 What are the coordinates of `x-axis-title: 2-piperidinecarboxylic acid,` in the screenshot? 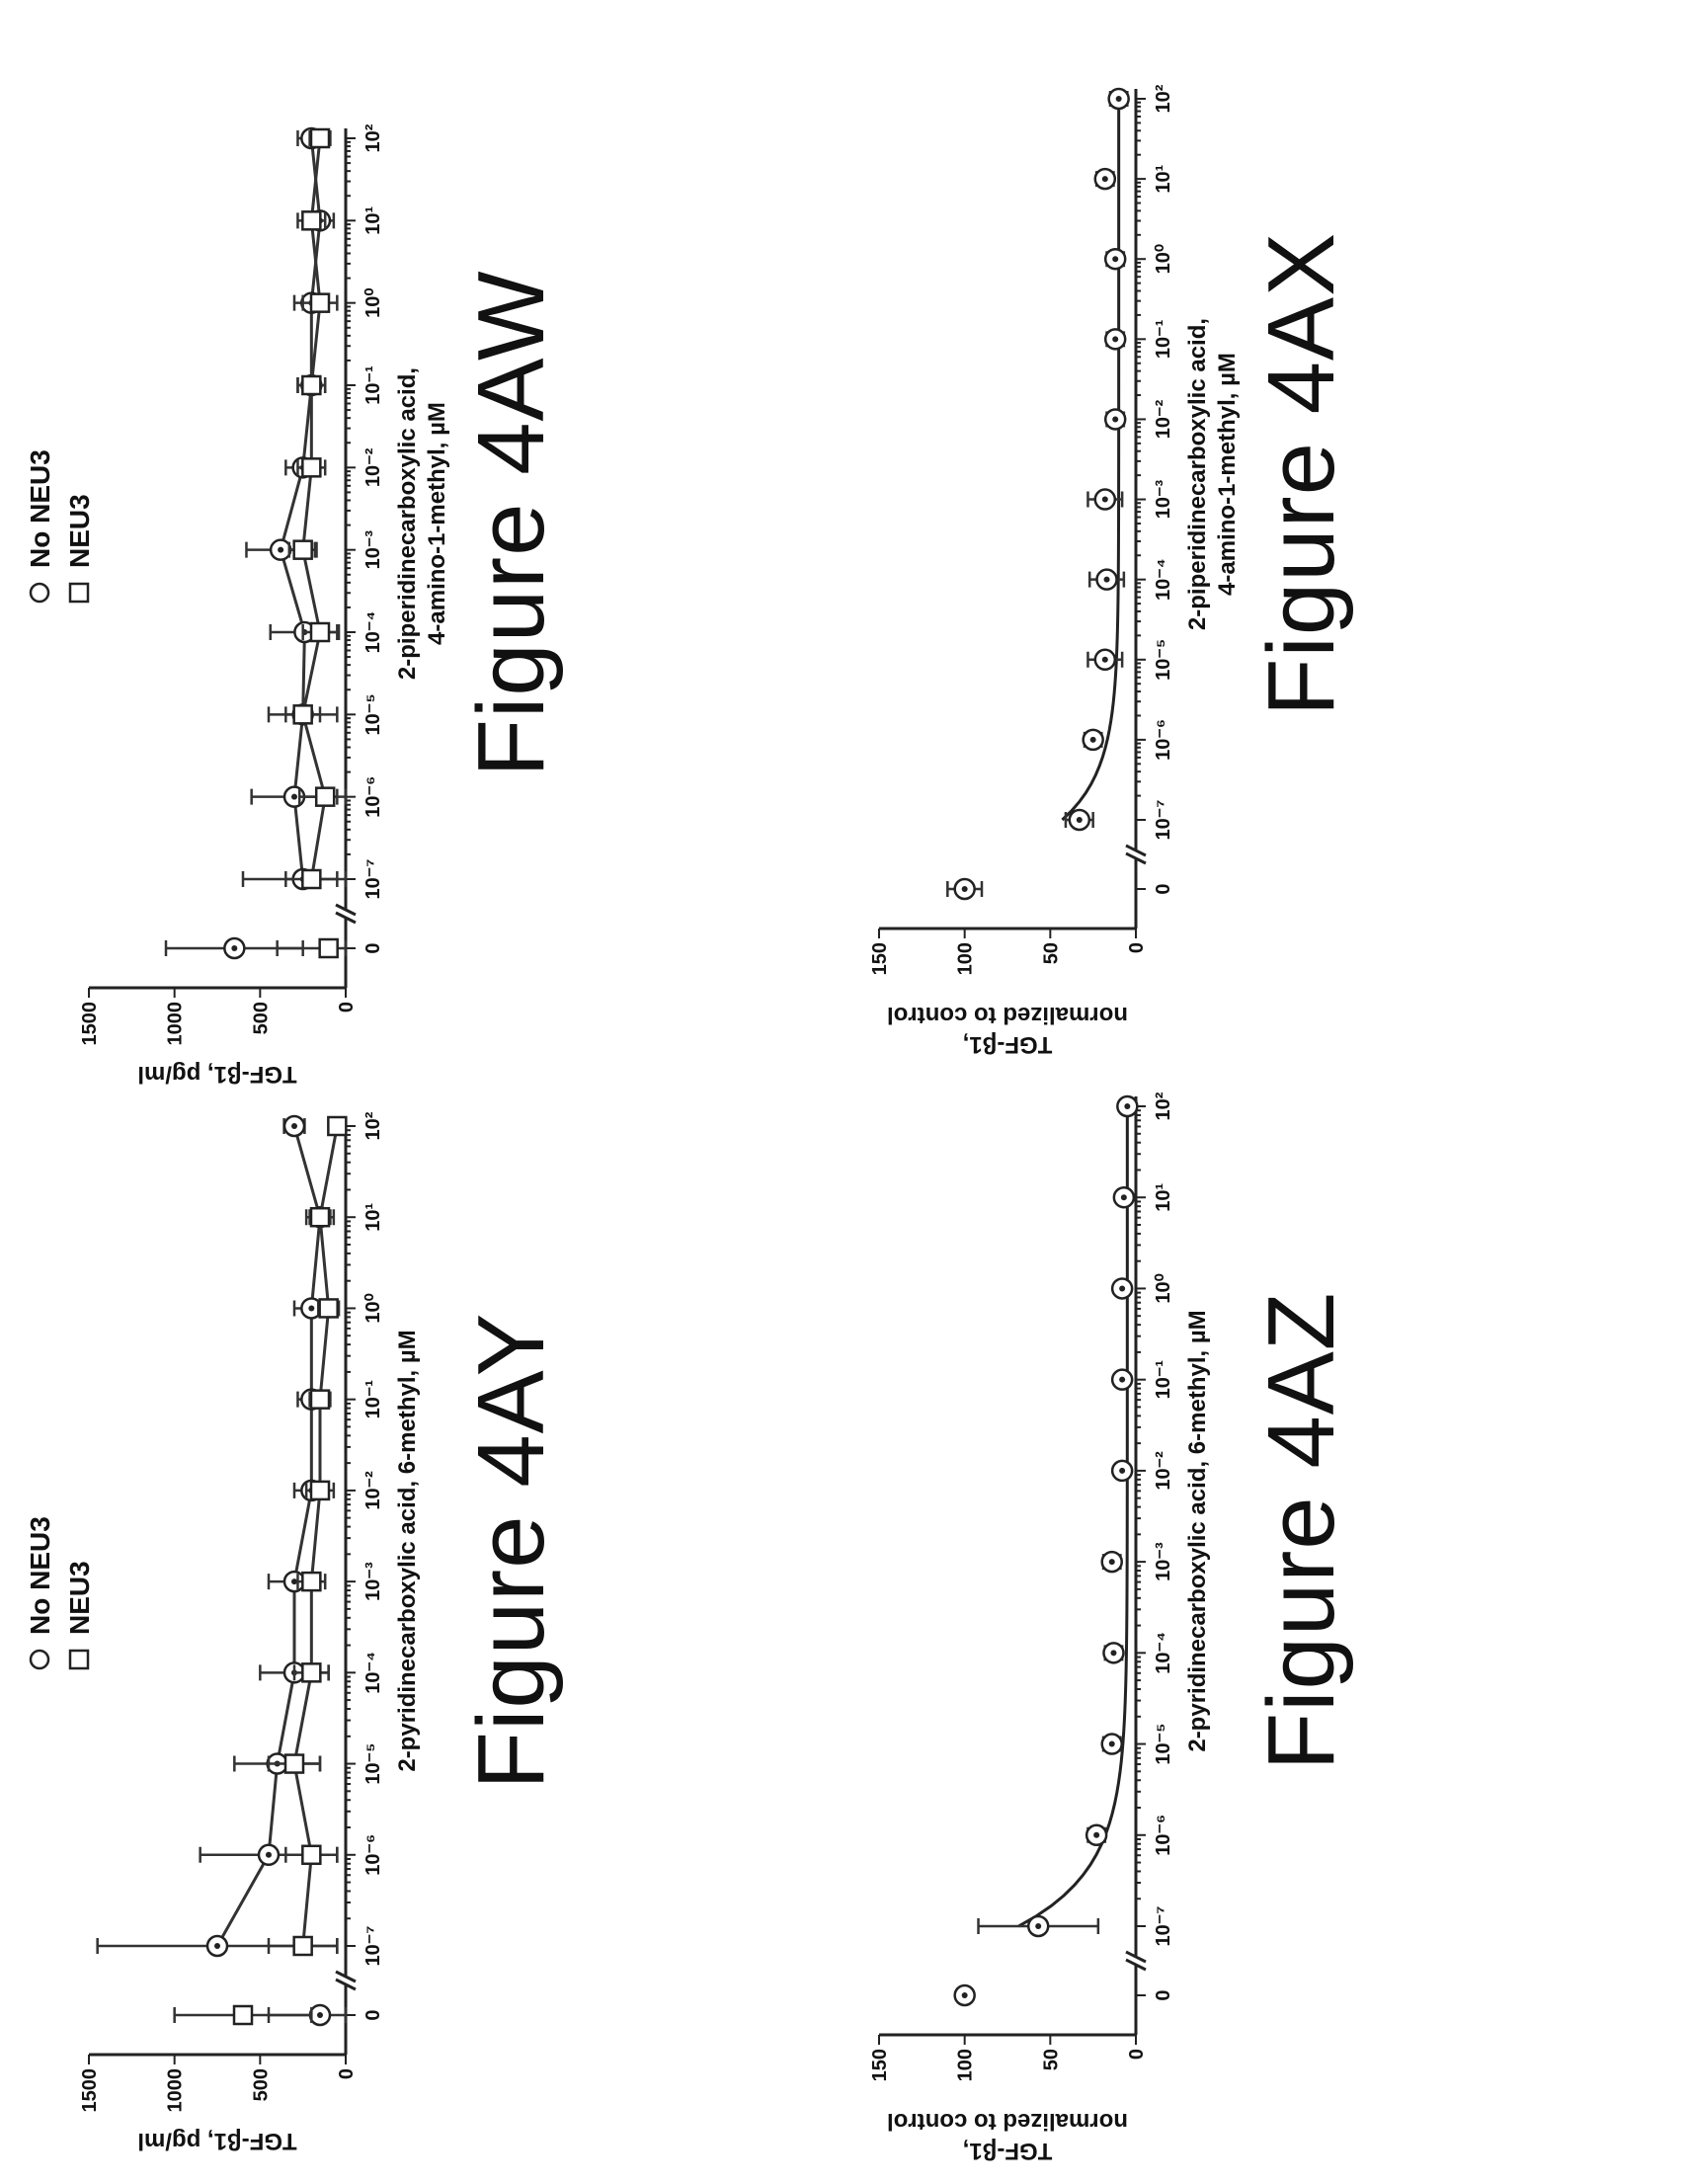 It's located at (1197, 474).